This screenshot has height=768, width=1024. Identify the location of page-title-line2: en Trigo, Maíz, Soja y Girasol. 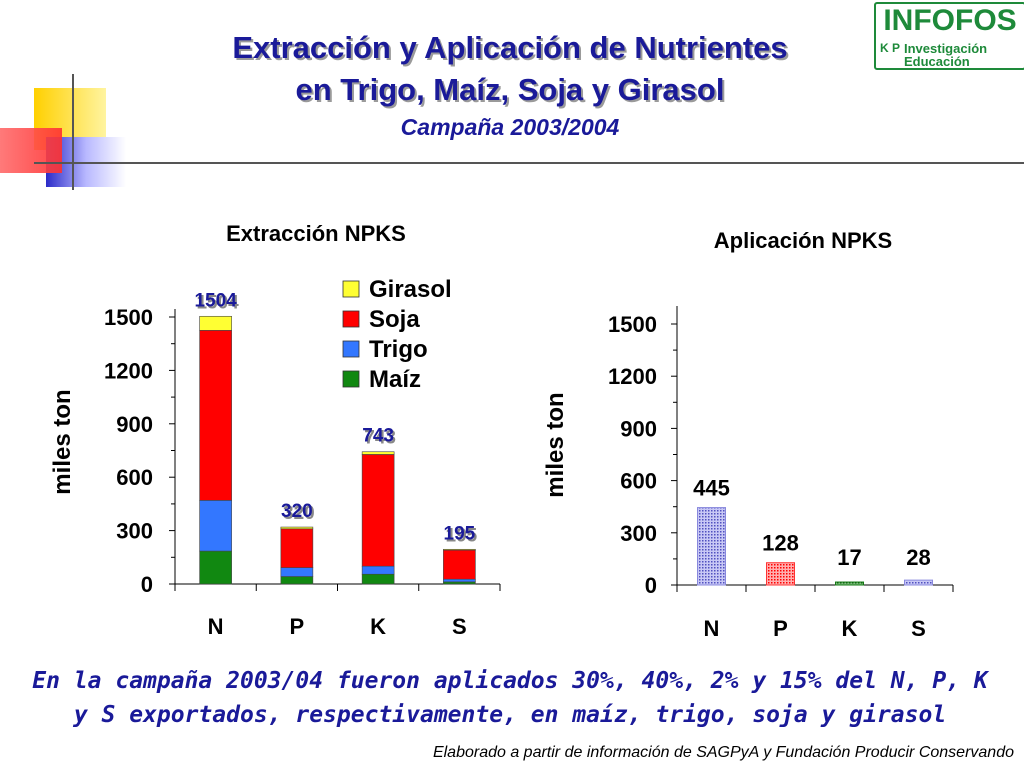
(510, 89).